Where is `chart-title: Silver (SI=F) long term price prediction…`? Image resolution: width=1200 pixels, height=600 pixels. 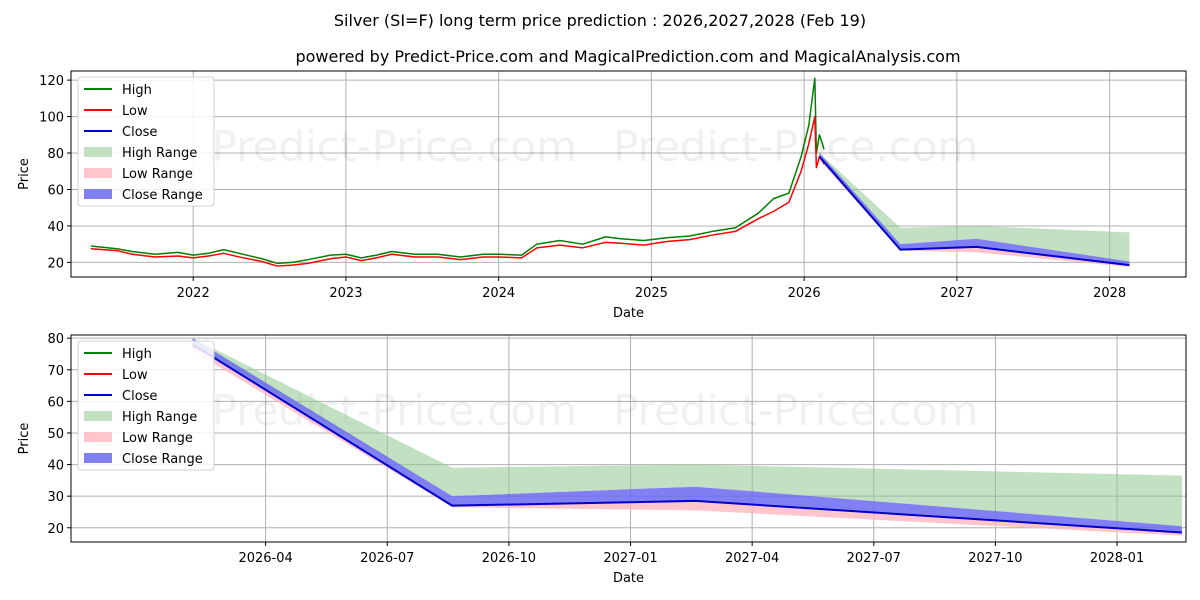
chart-title: Silver (SI=F) long term price prediction… is located at coordinates (600, 20).